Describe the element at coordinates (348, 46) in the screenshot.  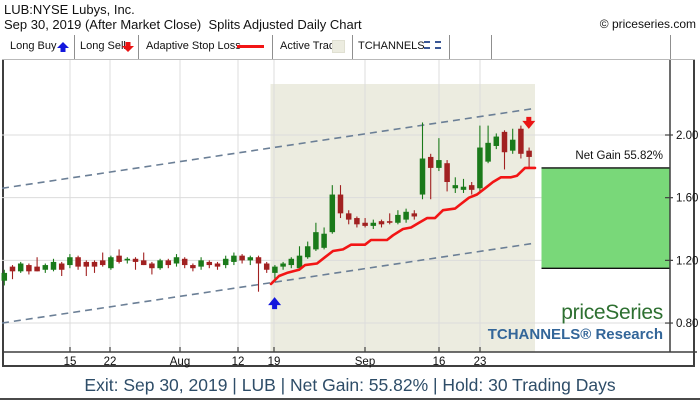
I see `legend-bar` at that location.